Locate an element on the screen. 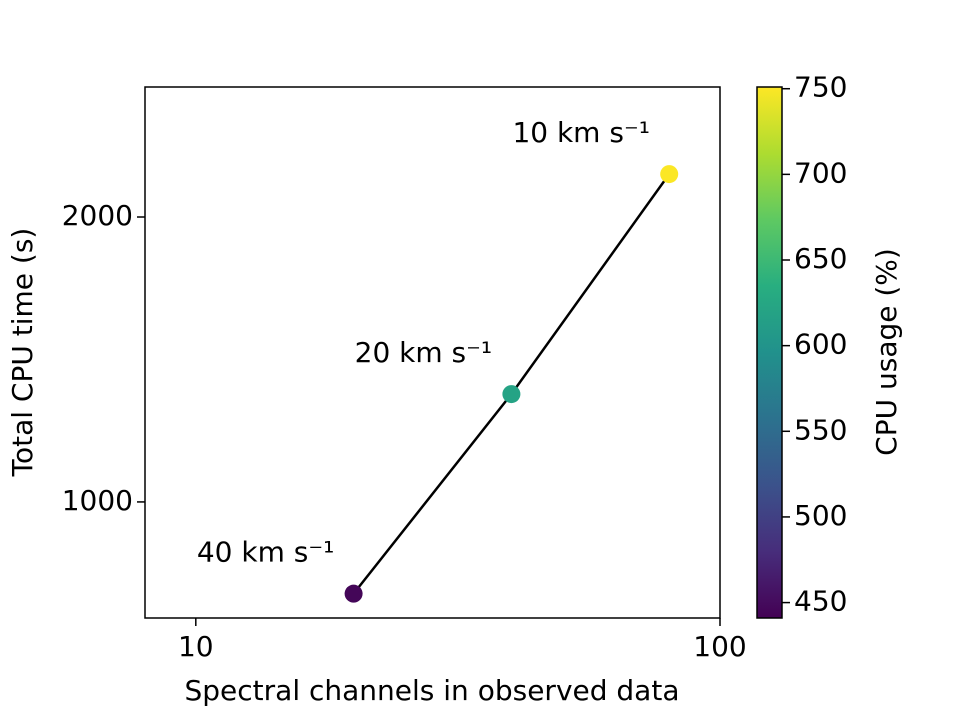 Image resolution: width=960 pixels, height=720 pixels. x-tick-label: 100 is located at coordinates (719, 646).